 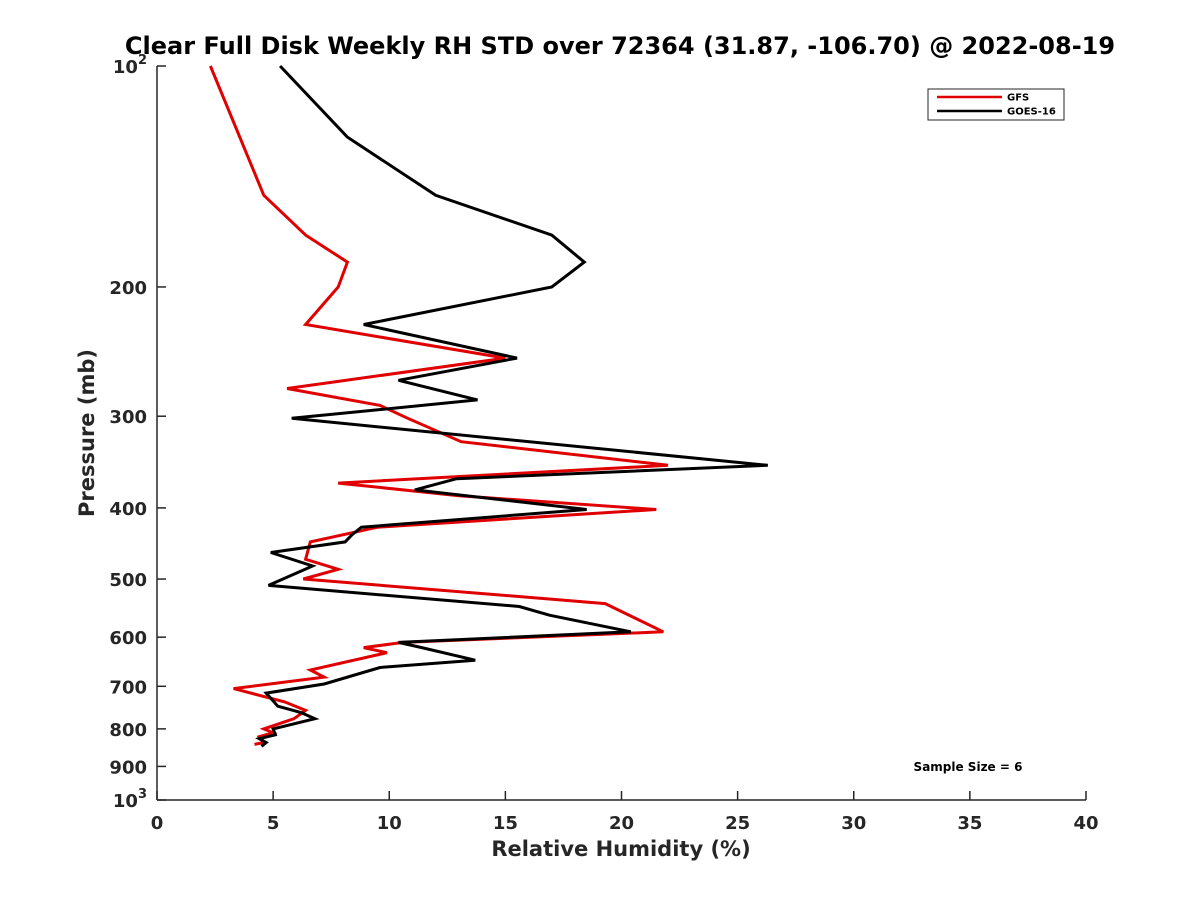 I want to click on y-tick-label: 900, so click(x=128, y=767).